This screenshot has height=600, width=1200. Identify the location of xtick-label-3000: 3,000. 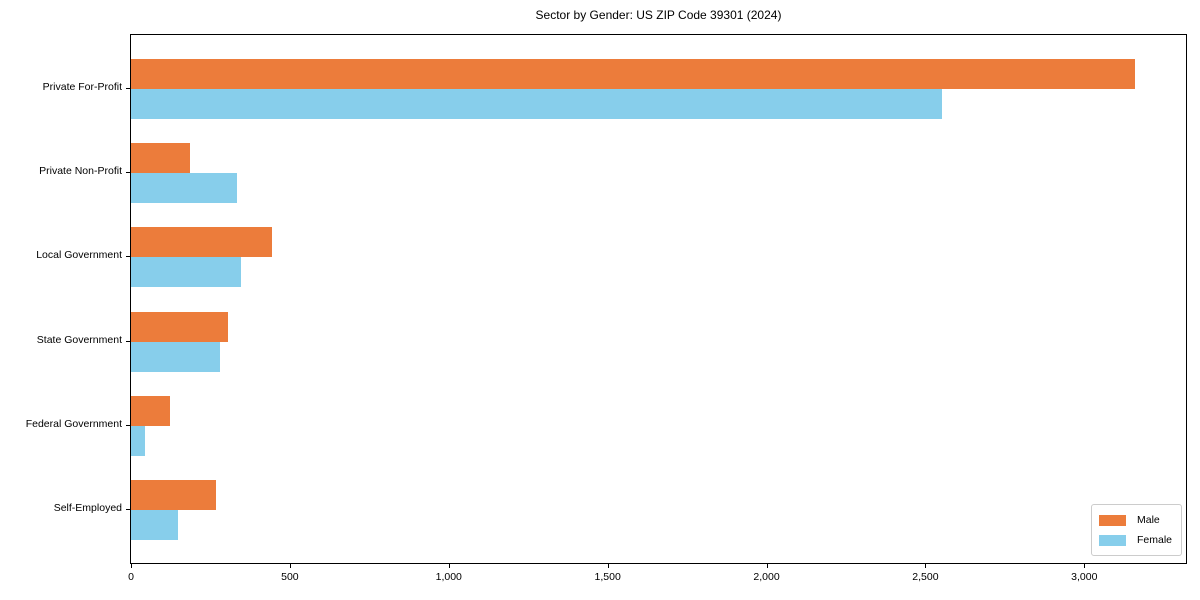
(1084, 577).